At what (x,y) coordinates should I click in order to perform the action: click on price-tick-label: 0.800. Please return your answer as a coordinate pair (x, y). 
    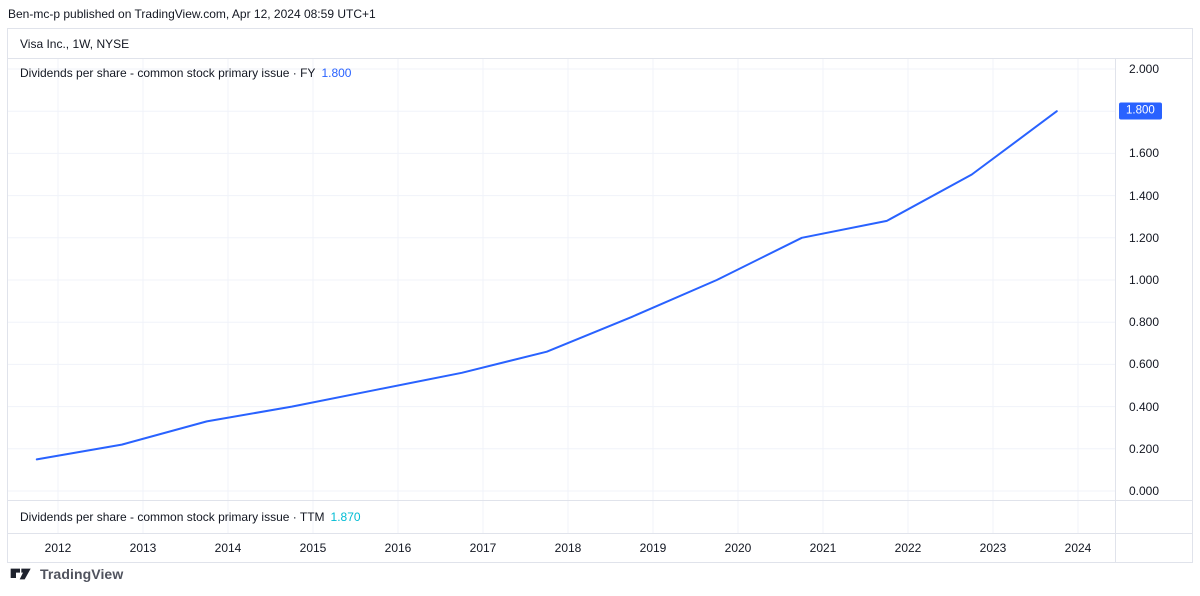
    Looking at the image, I should click on (1144, 322).